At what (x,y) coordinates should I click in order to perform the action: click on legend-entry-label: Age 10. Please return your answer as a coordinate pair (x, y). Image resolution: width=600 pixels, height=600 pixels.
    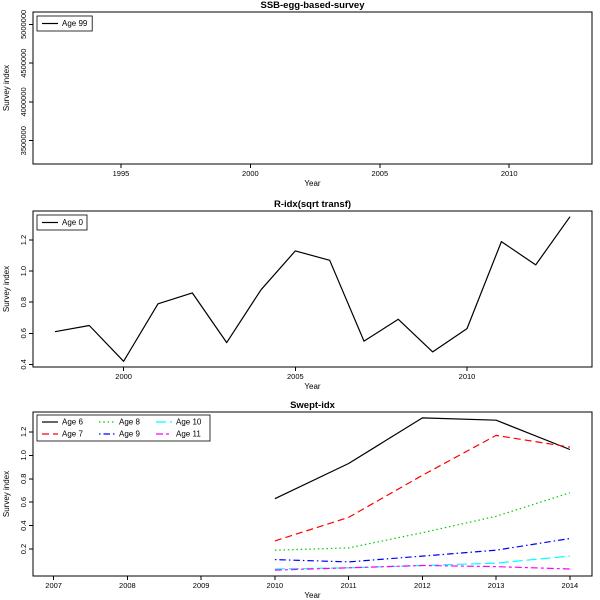
    Looking at the image, I should click on (189, 422).